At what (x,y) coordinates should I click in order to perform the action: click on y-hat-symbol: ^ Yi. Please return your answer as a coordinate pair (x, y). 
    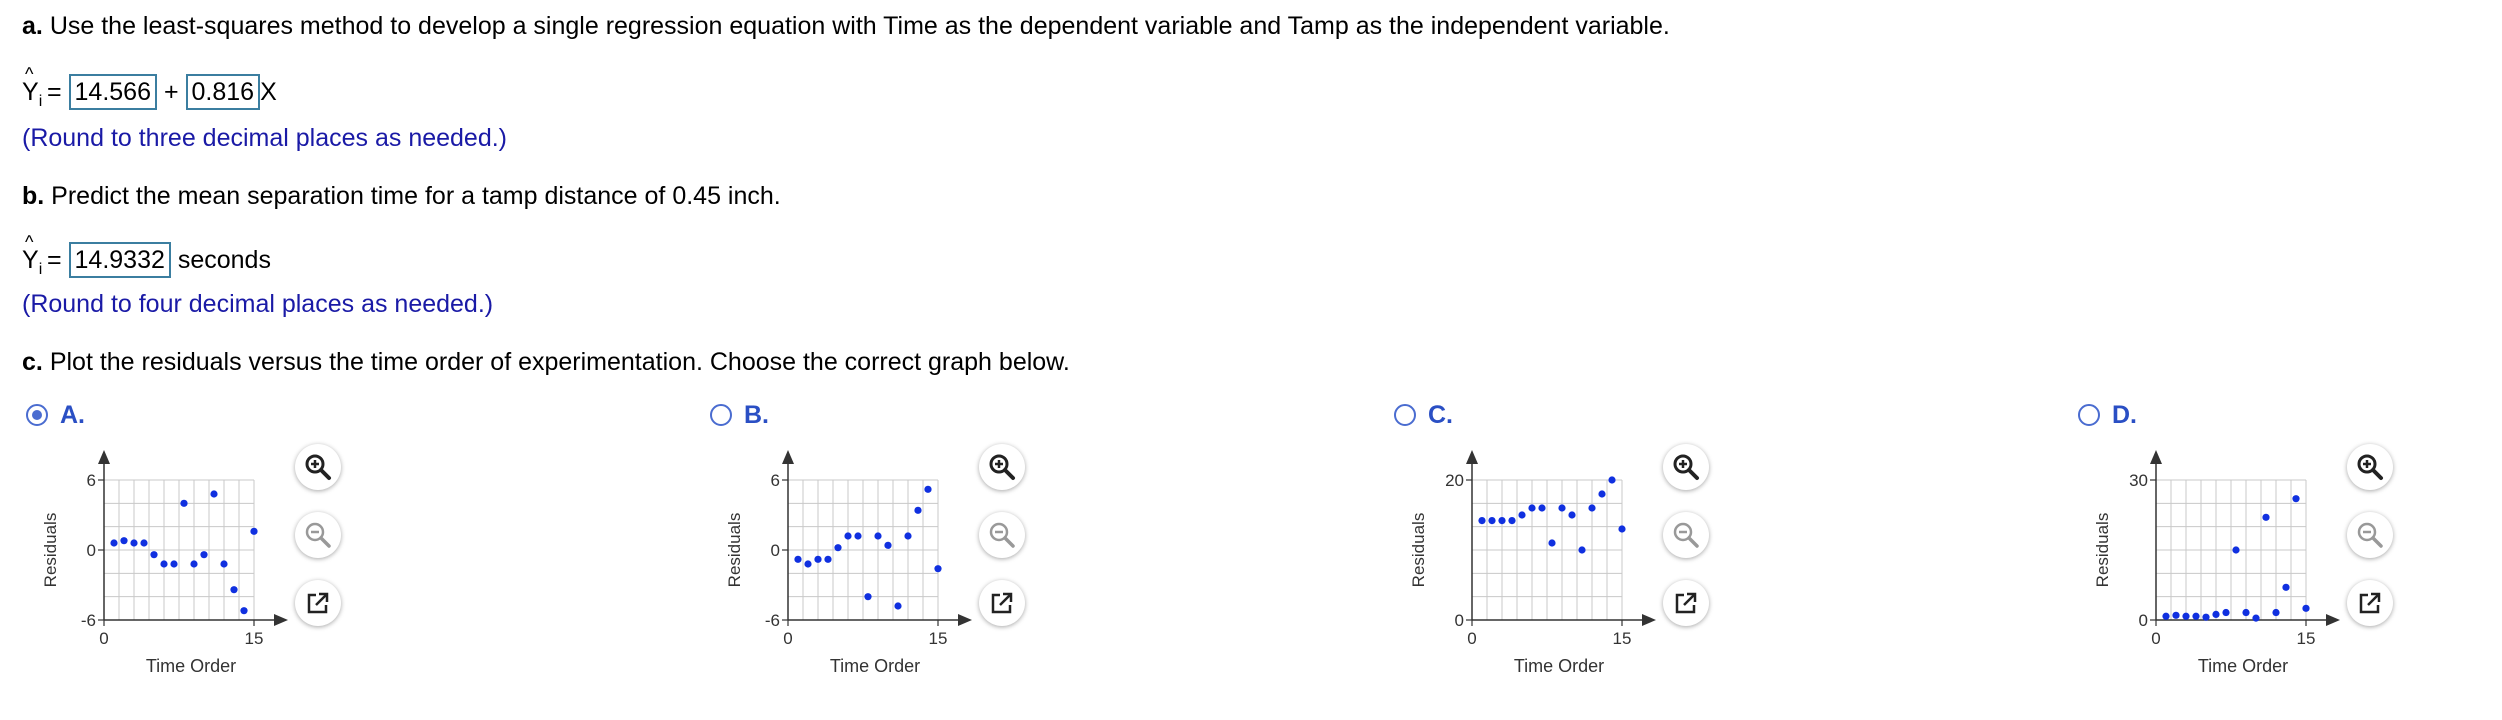
    Looking at the image, I should click on (32, 255).